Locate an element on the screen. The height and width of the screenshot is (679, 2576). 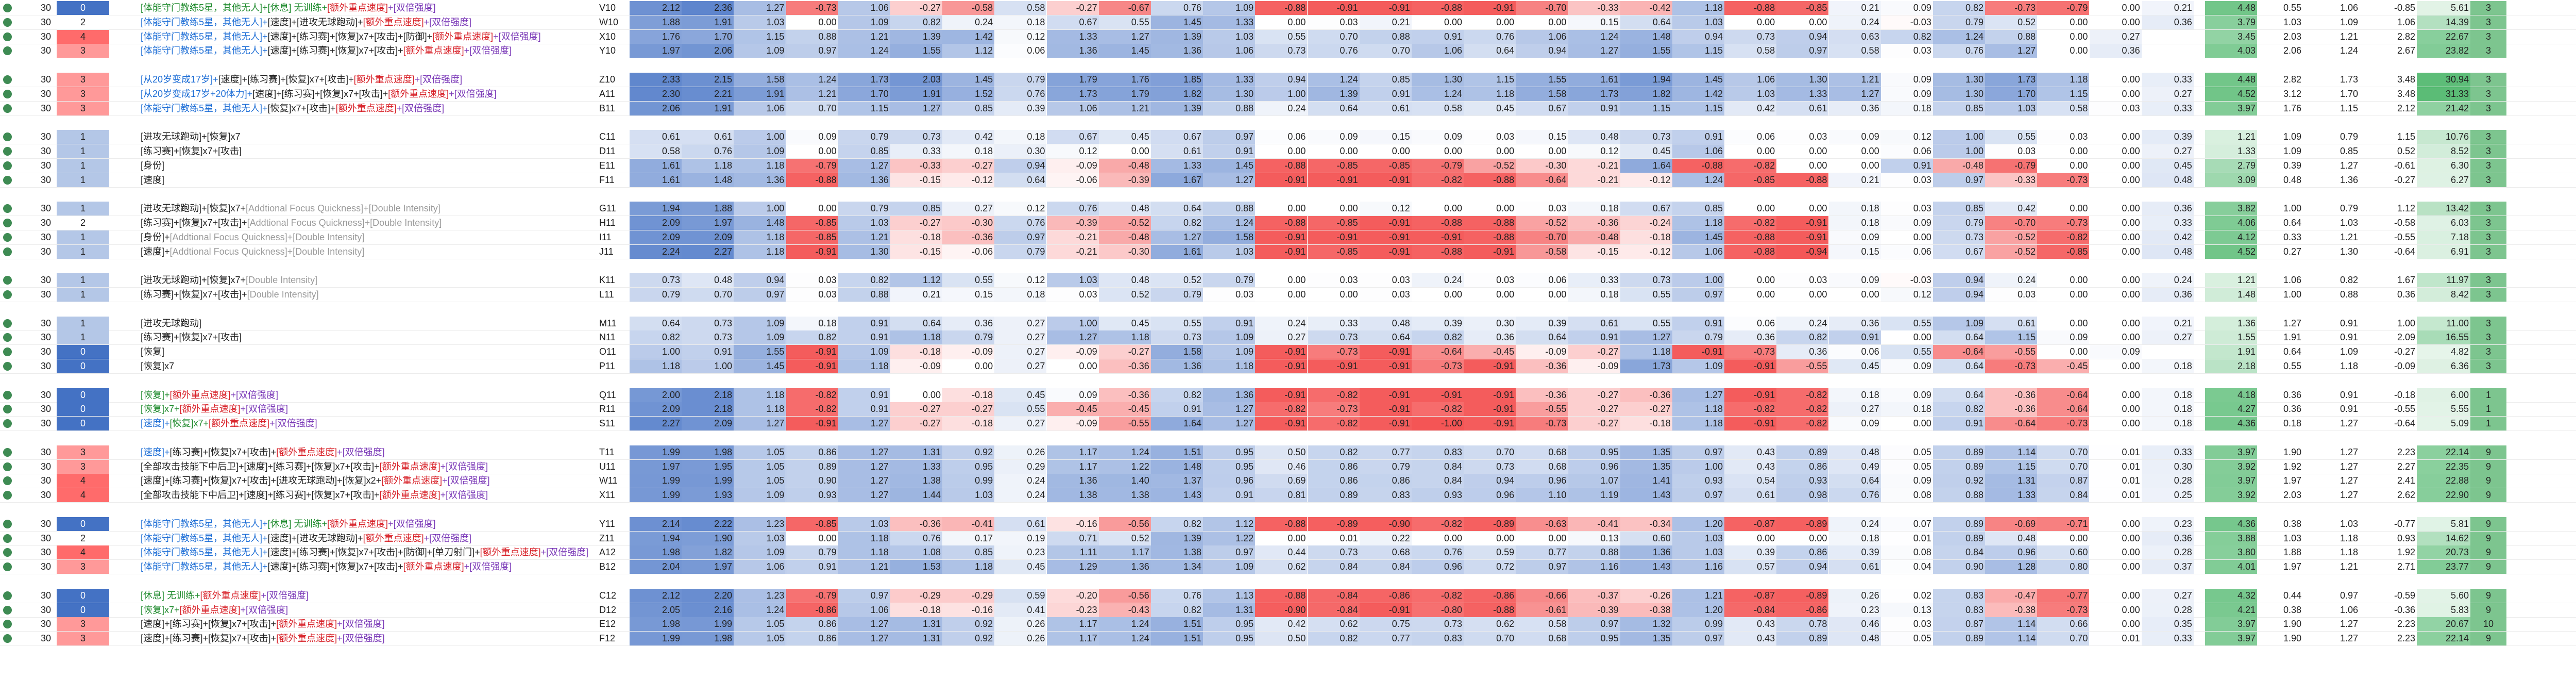
value-cell: -0.45 is located at coordinates (1124, 409).